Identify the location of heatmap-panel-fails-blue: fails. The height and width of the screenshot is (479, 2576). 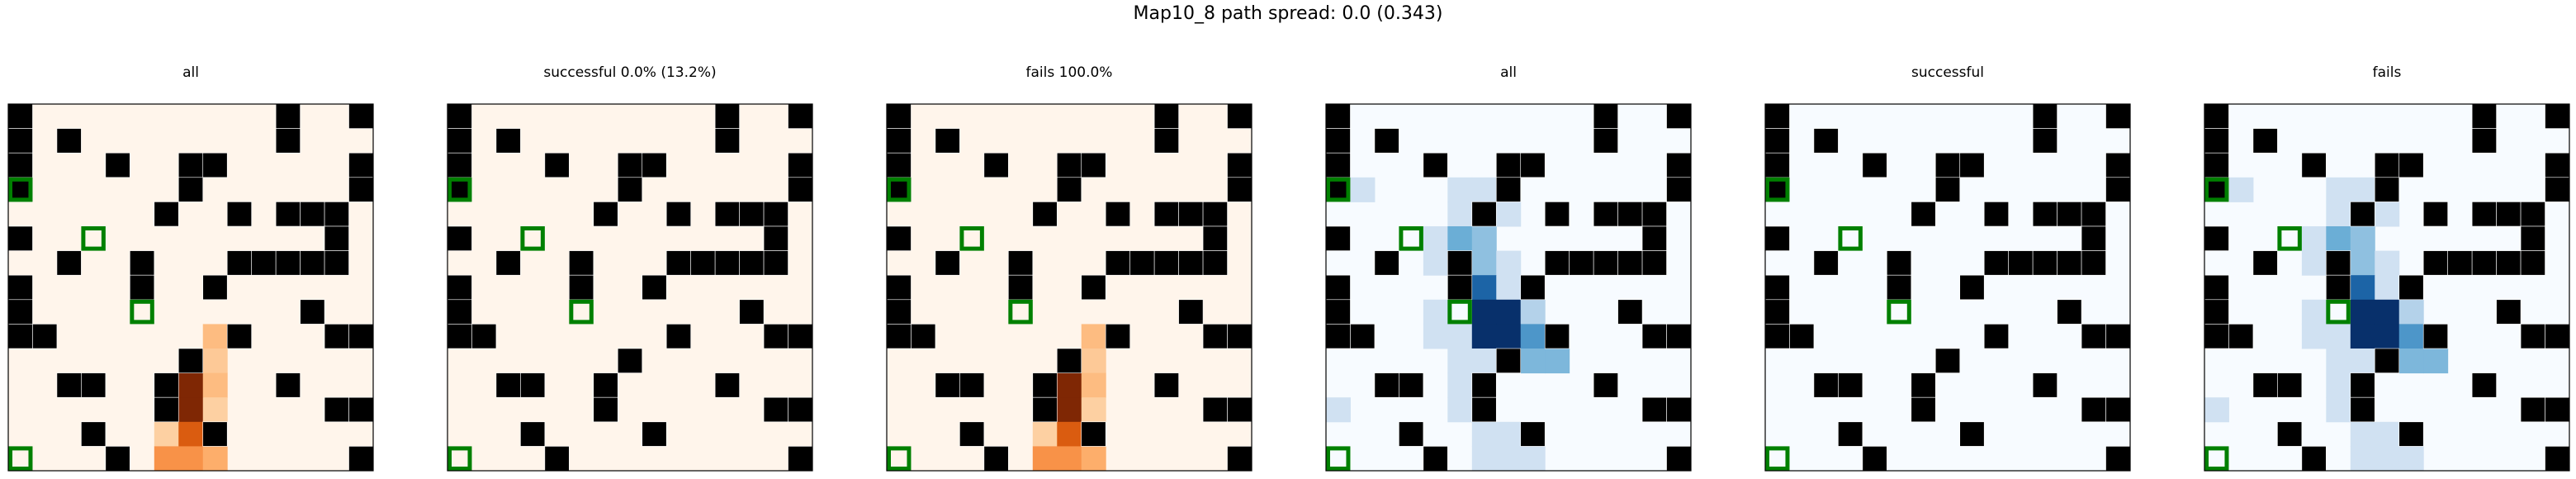
(2387, 268).